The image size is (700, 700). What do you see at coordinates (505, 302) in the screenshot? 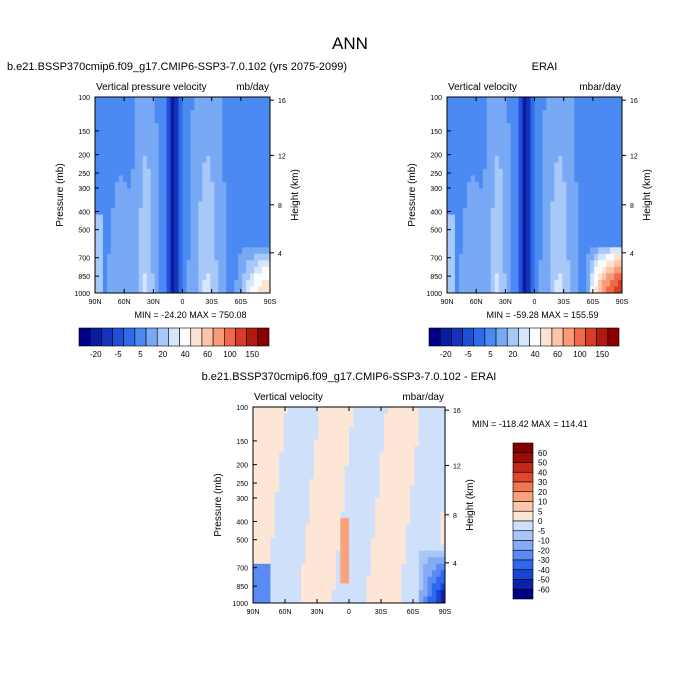
I see `x-tick-label: 30N` at bounding box center [505, 302].